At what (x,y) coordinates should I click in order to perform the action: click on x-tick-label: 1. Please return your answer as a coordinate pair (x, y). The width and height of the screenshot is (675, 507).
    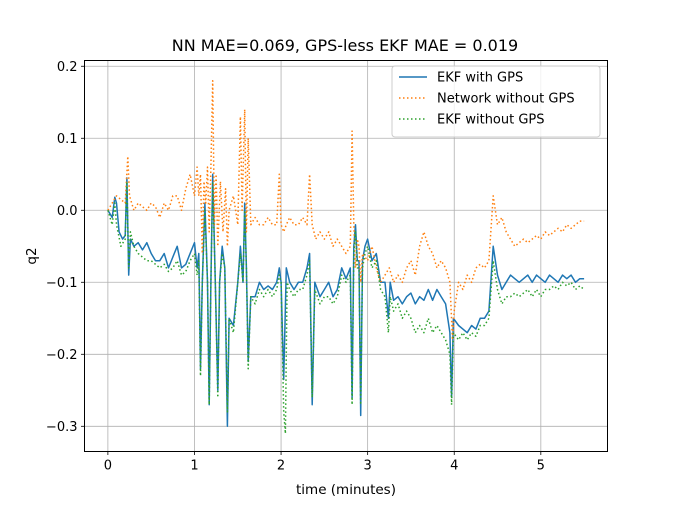
    Looking at the image, I should click on (194, 466).